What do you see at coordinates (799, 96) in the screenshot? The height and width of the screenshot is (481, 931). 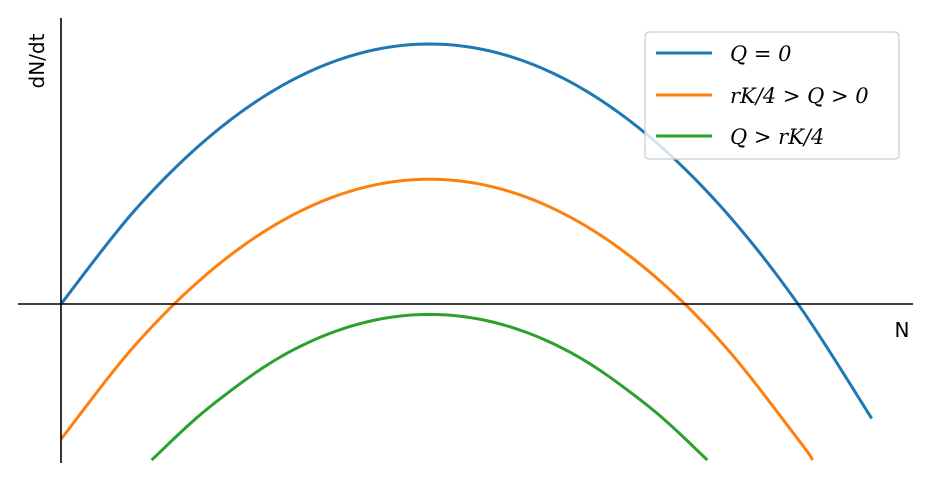 I see `legend-label-q-mid: rK/4 > Q > 0` at bounding box center [799, 96].